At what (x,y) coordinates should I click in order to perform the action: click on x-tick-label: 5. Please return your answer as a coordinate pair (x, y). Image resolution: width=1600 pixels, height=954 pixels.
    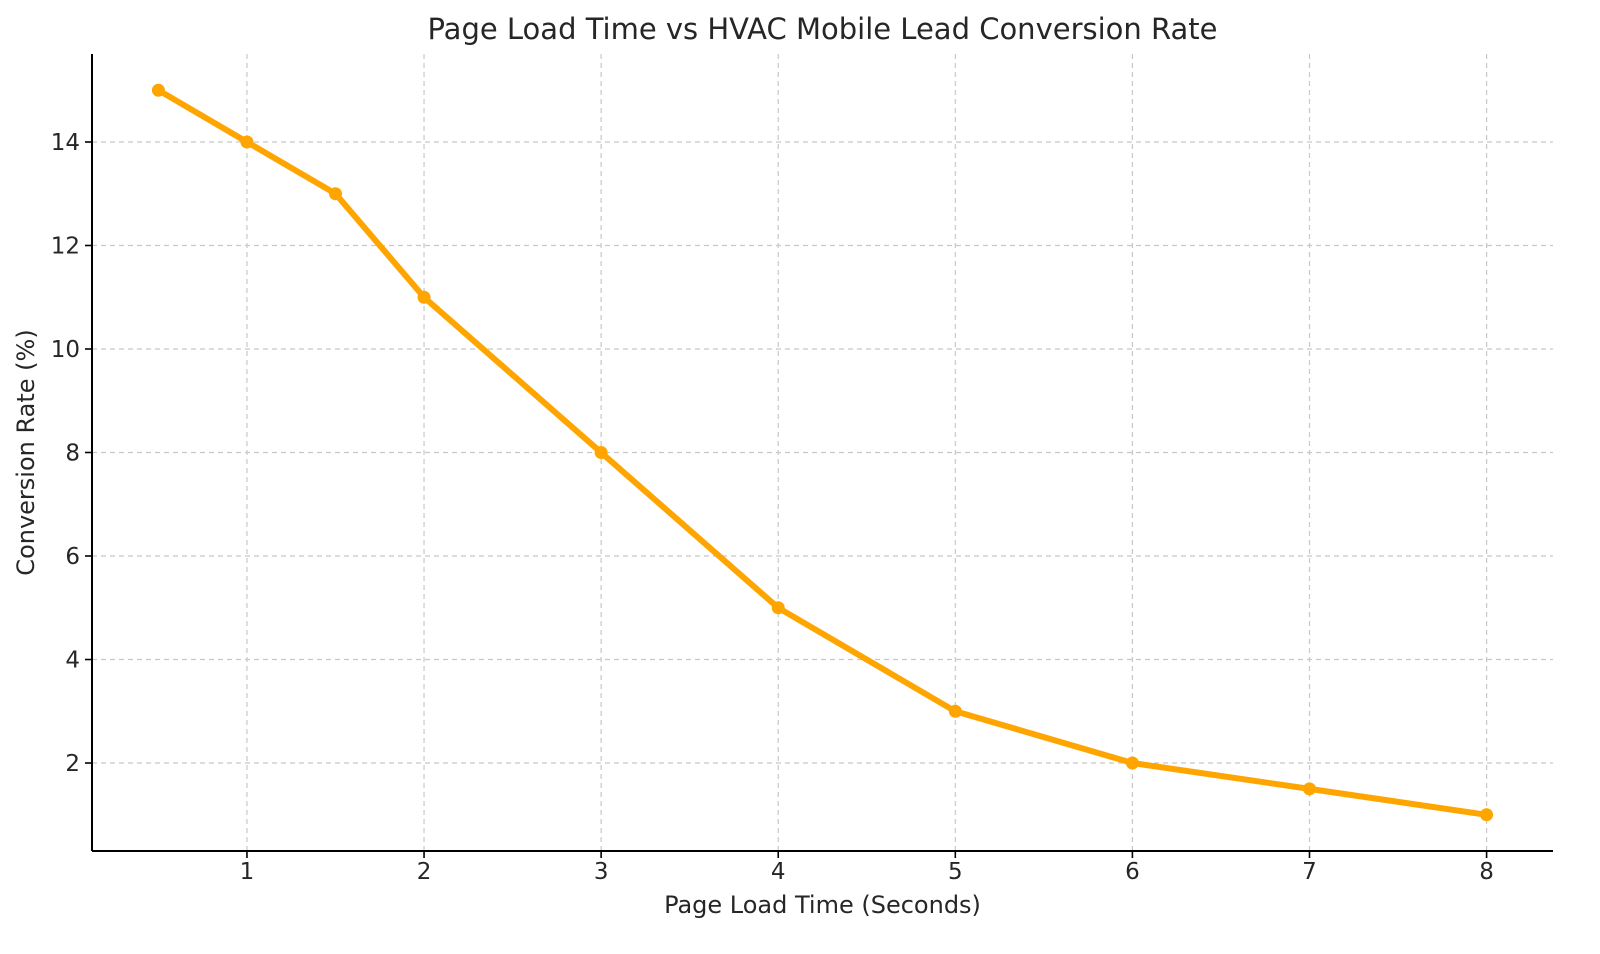
    Looking at the image, I should click on (955, 872).